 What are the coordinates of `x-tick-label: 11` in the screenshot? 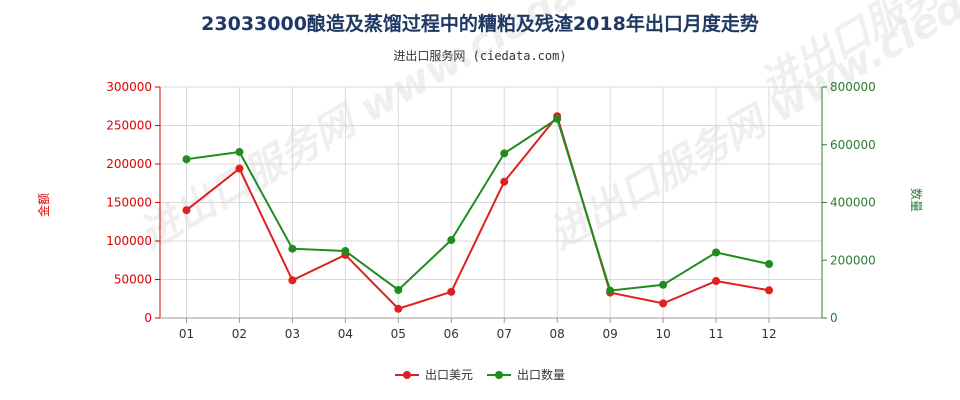 It's located at (715, 334).